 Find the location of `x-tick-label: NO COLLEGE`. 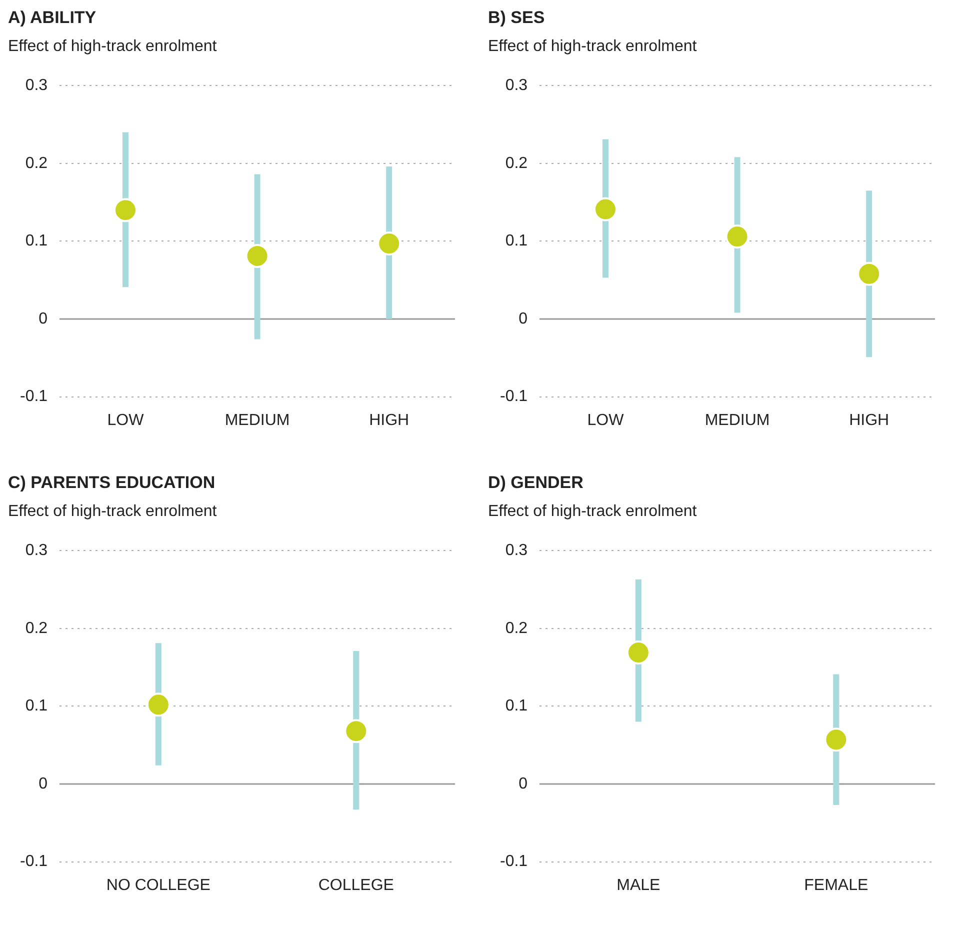

x-tick-label: NO COLLEGE is located at coordinates (158, 885).